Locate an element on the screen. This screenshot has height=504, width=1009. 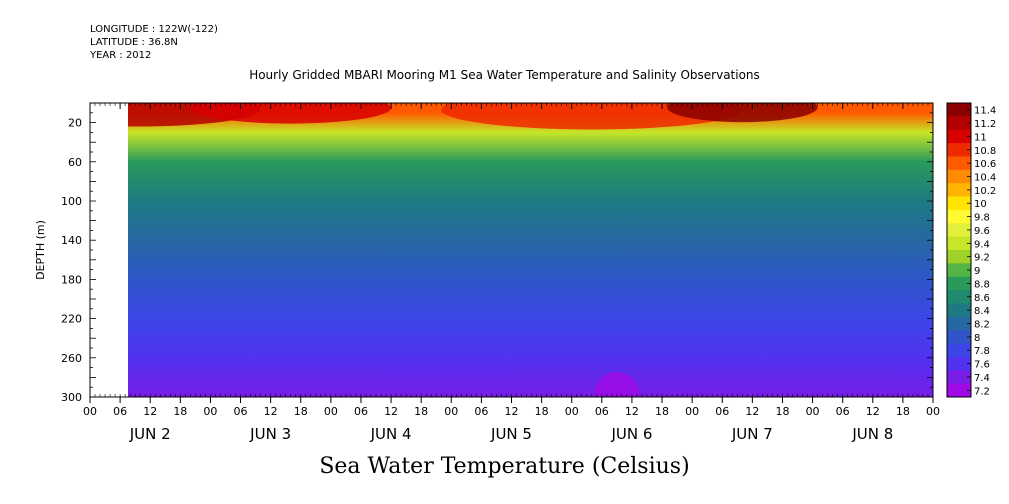
x-day-label: JUN 5 is located at coordinates (511, 434).